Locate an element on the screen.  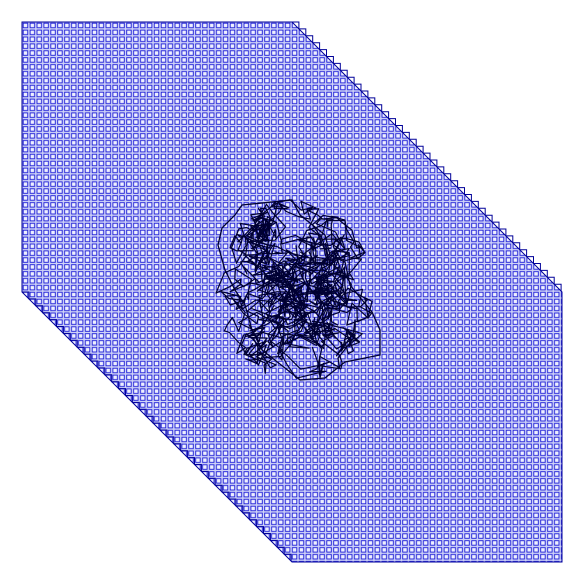
cluster-outline is located at coordinates (299, 290).